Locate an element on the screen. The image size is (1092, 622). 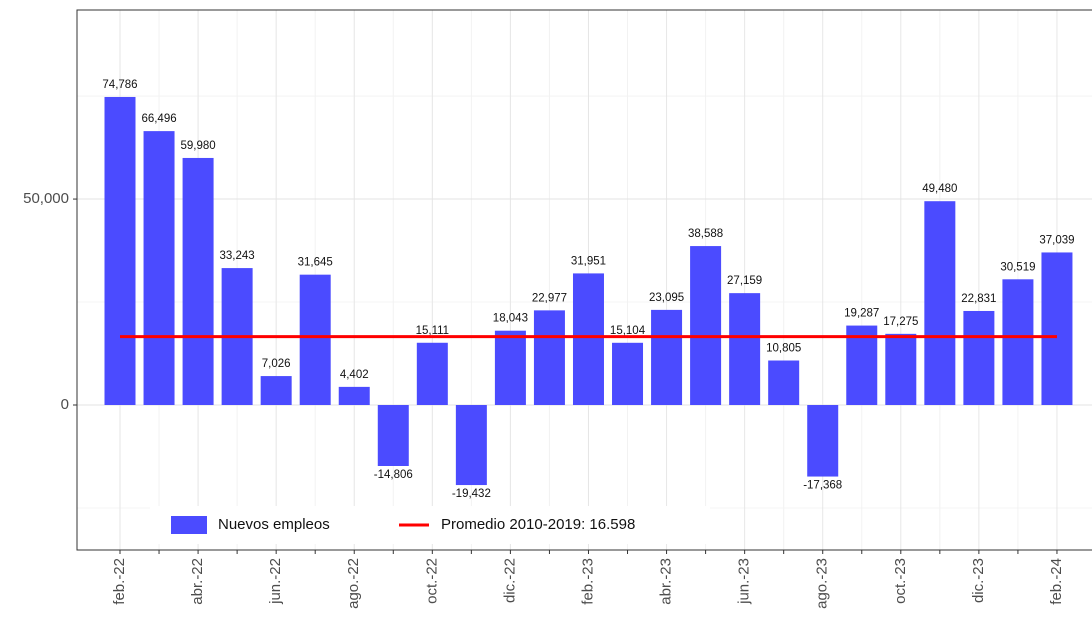
x-tick-label: dic.-22 is located at coordinates (509, 580).